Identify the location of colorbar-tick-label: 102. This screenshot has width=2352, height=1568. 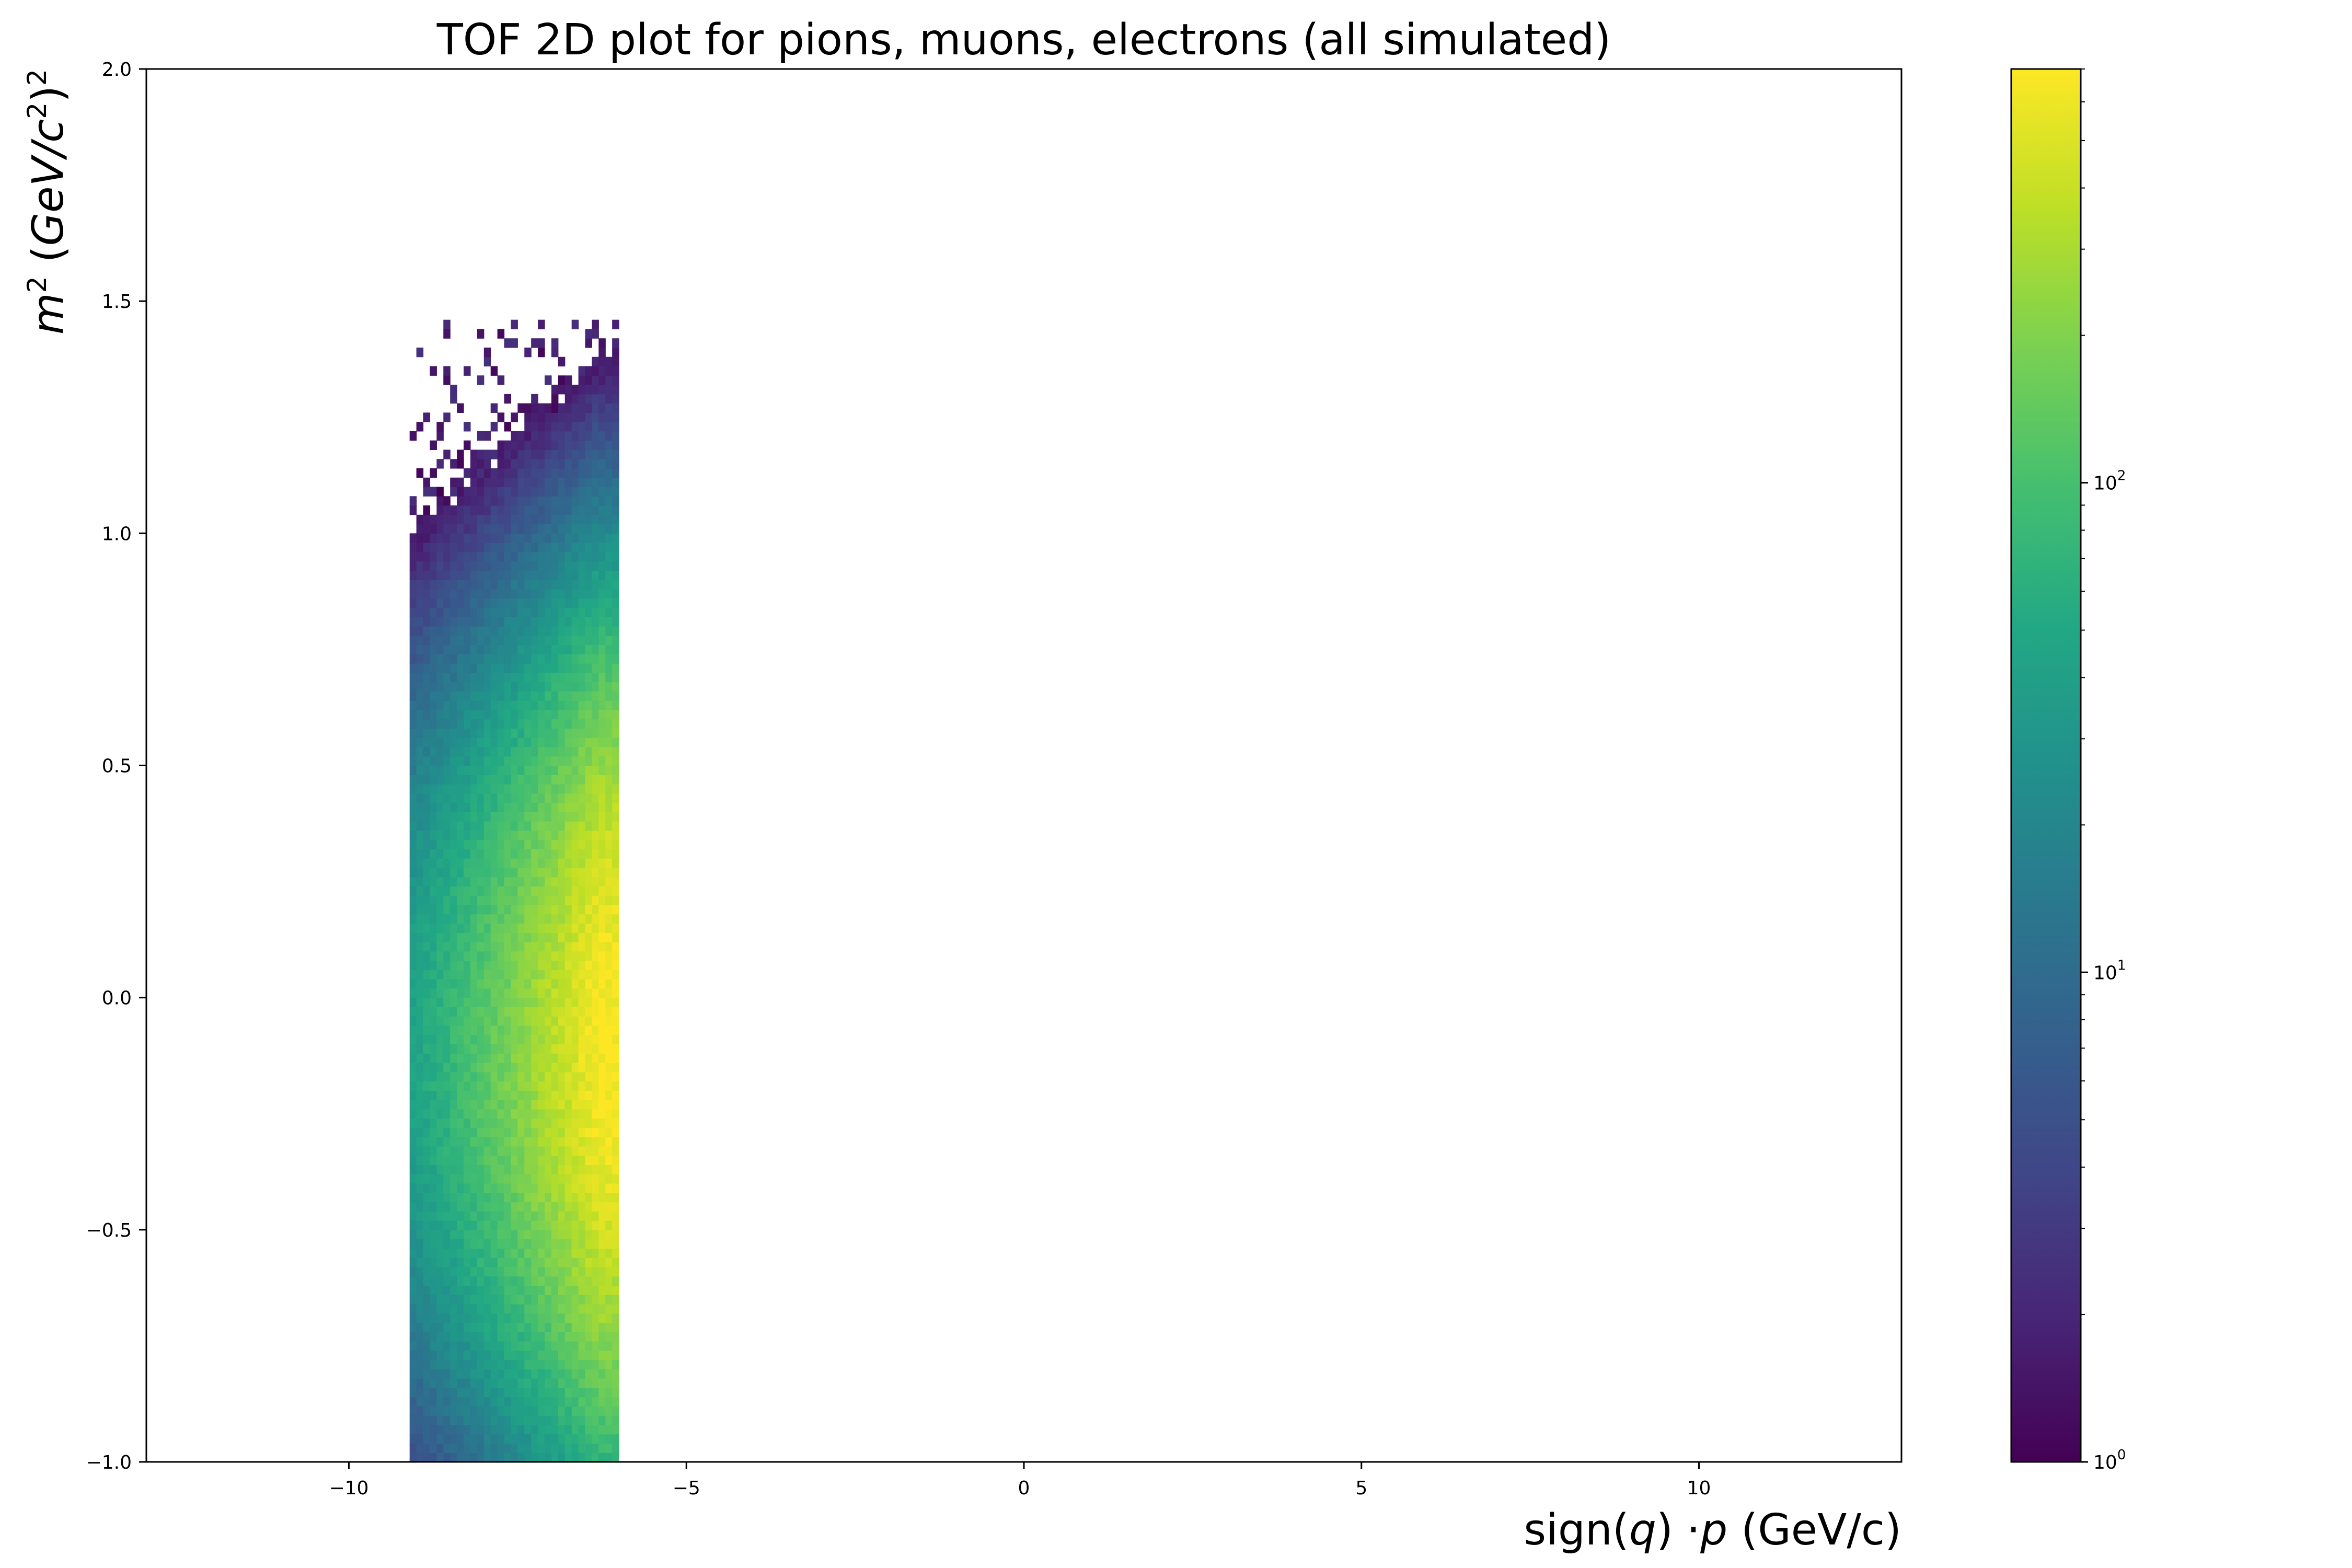
(2109, 481).